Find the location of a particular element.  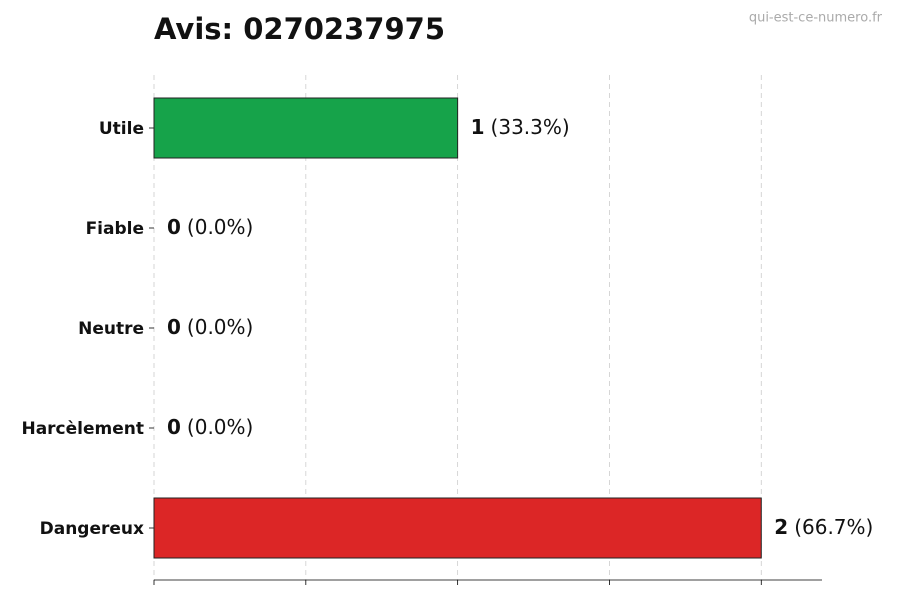

value-label: 1 (33.3%) is located at coordinates (520, 127).